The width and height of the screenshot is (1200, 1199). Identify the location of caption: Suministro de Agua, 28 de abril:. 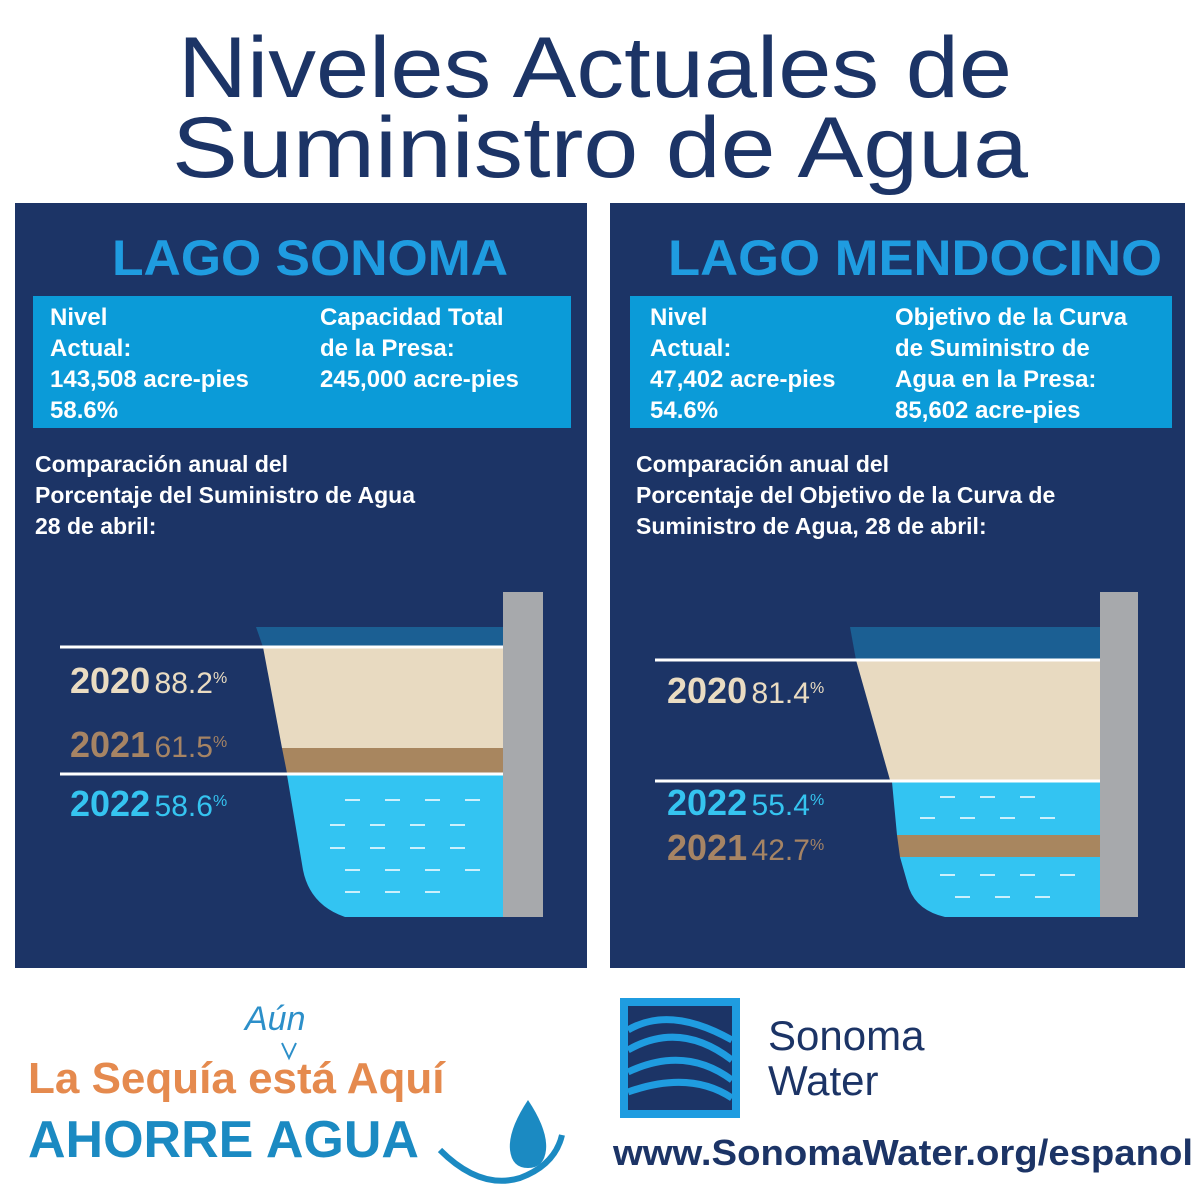
(811, 526).